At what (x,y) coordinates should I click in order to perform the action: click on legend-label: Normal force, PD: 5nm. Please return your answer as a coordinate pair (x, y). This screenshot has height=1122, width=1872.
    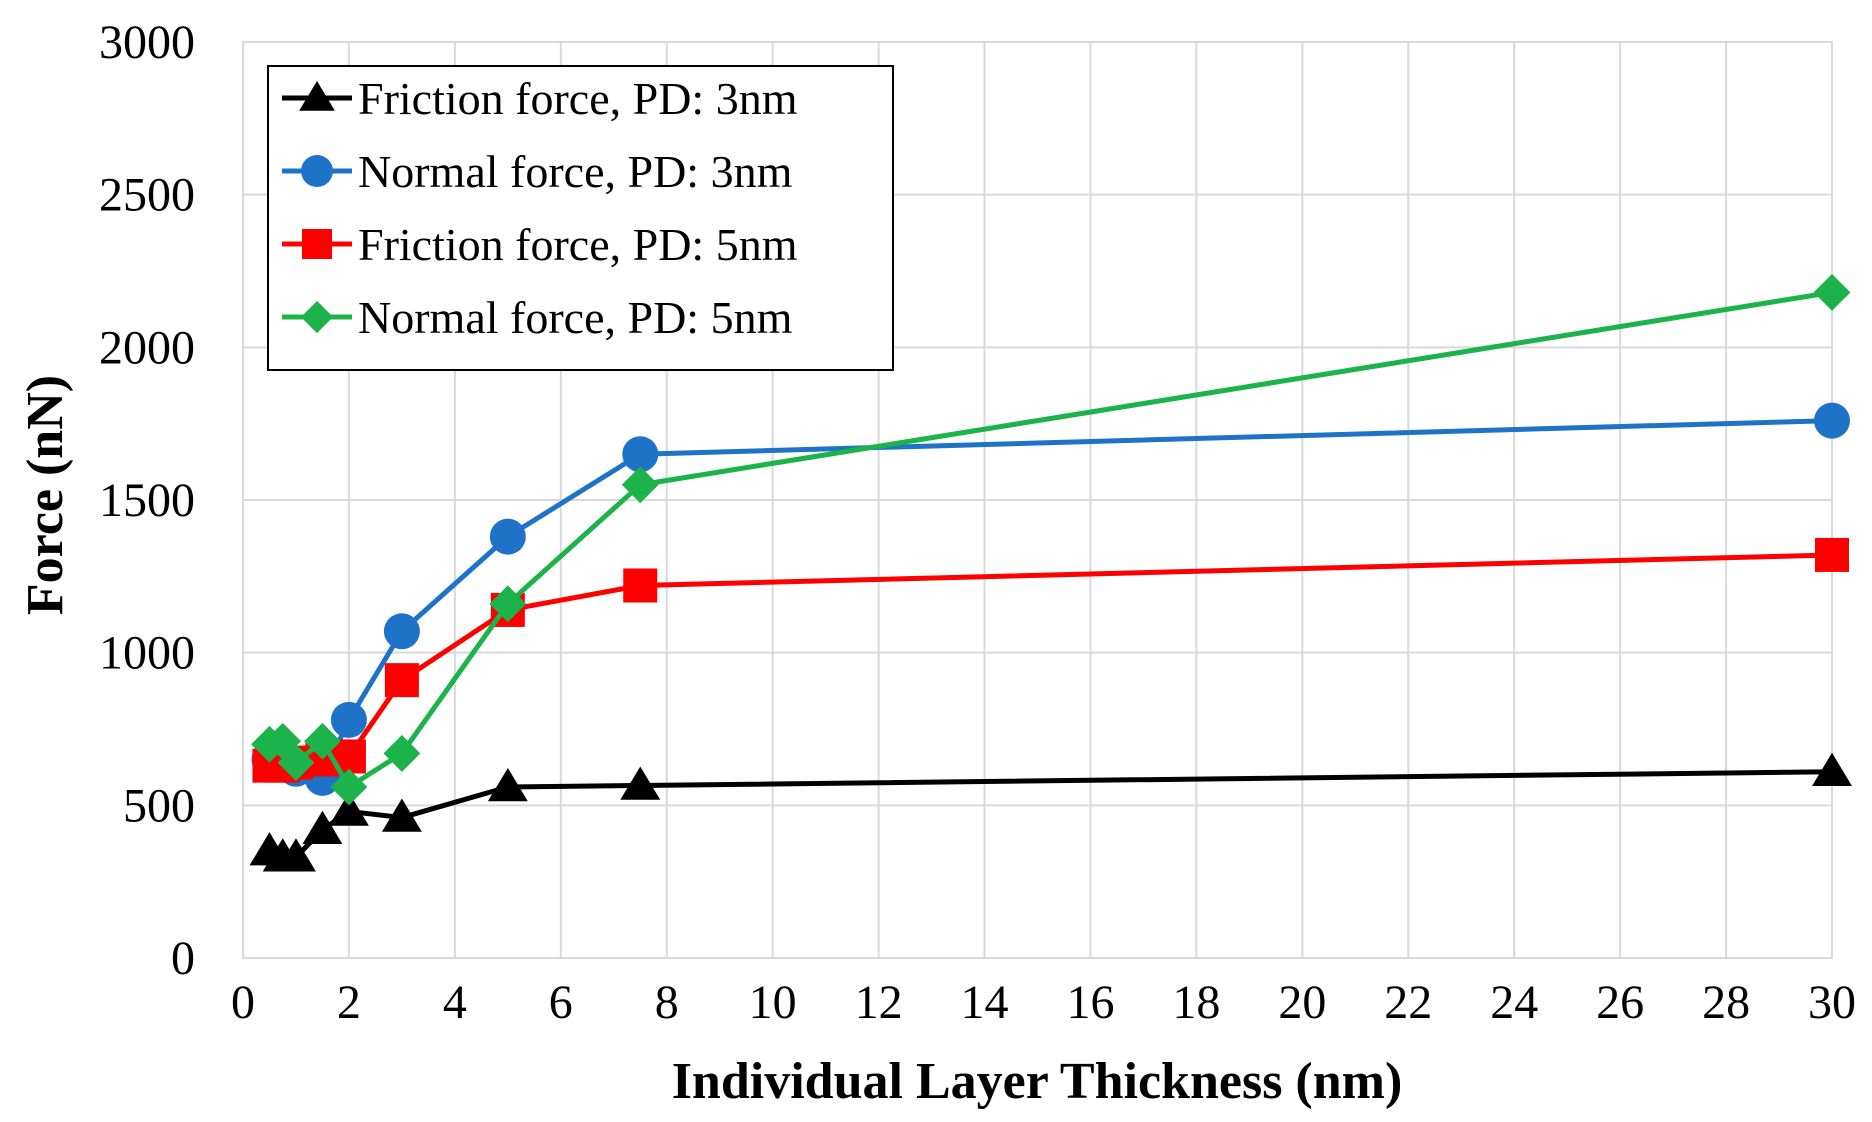
    Looking at the image, I should click on (575, 317).